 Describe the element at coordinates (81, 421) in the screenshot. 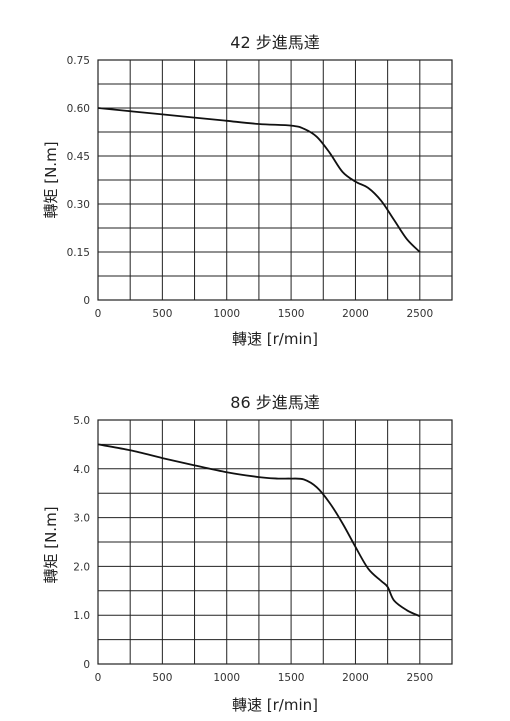

I see `y-tick-label: 5.0` at that location.